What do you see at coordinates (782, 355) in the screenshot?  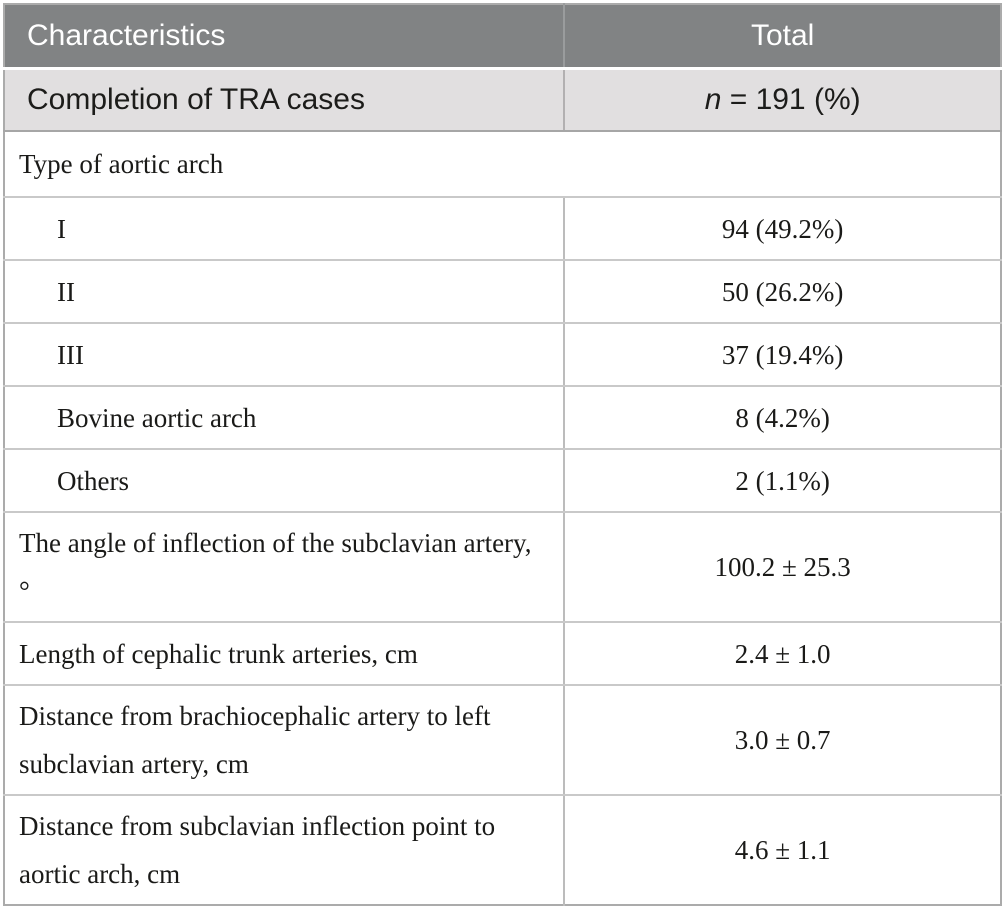 I see `row-value: 37 (19.4%)` at bounding box center [782, 355].